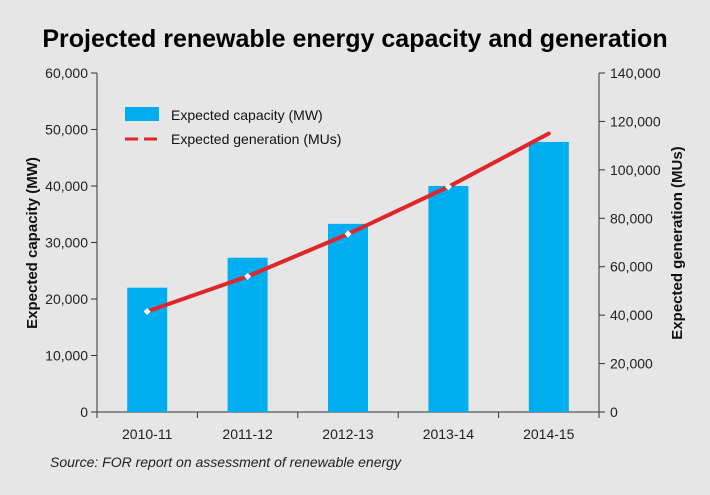 The image size is (710, 495). I want to click on y-tick-label: 10,000, so click(66, 356).